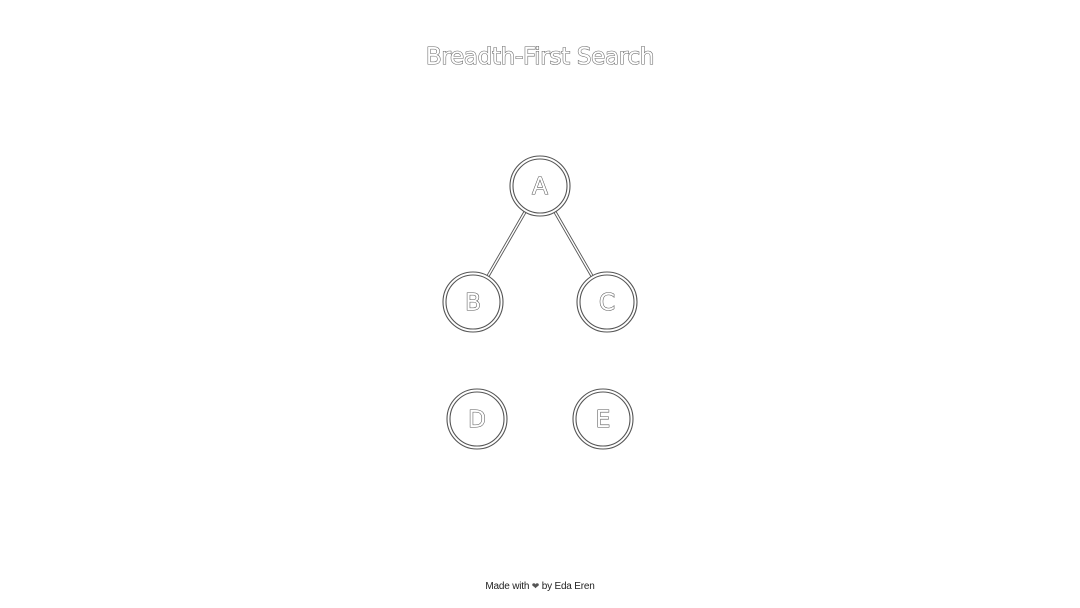 The image size is (1080, 608). I want to click on node-c: C, so click(607, 302).